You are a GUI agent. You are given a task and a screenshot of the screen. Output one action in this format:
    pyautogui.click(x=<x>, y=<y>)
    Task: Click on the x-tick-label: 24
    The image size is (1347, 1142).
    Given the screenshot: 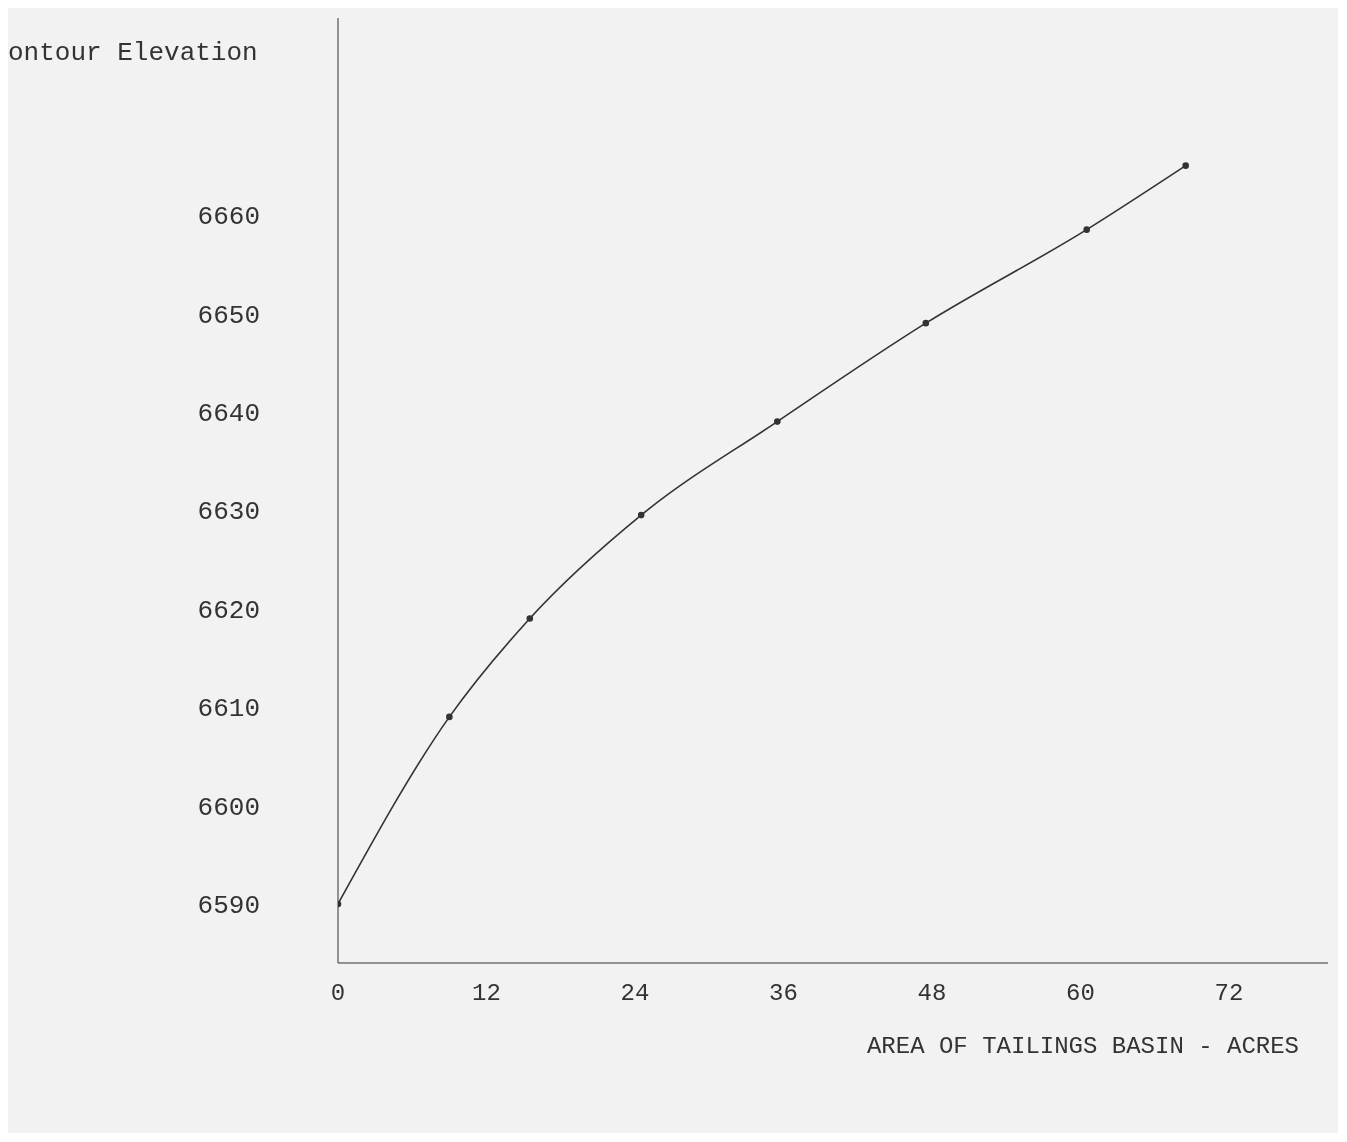 What is the action you would take?
    pyautogui.click(x=635, y=994)
    